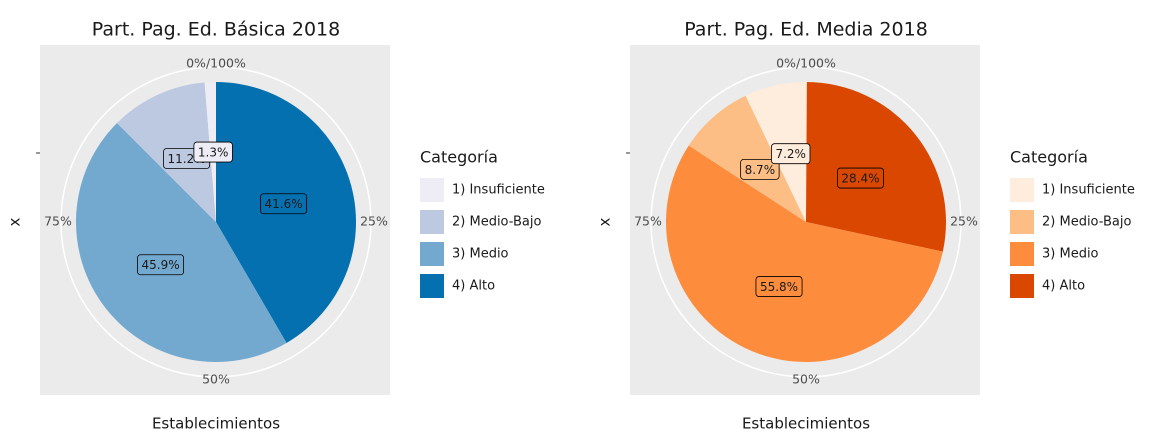 The image size is (1163, 433). I want to click on value-label-text: 7.2%, so click(790, 154).